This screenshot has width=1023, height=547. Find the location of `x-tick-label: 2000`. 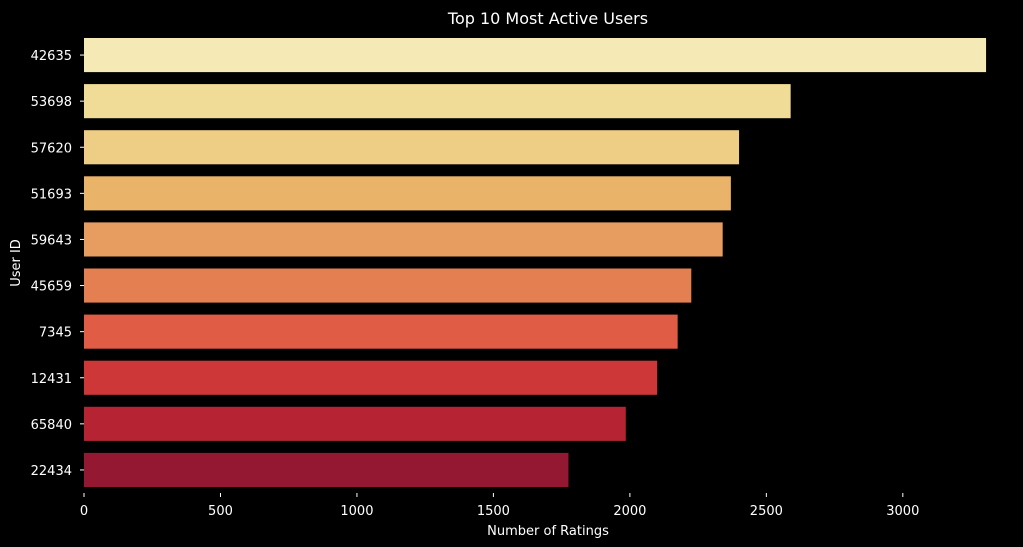

x-tick-label: 2000 is located at coordinates (629, 511).